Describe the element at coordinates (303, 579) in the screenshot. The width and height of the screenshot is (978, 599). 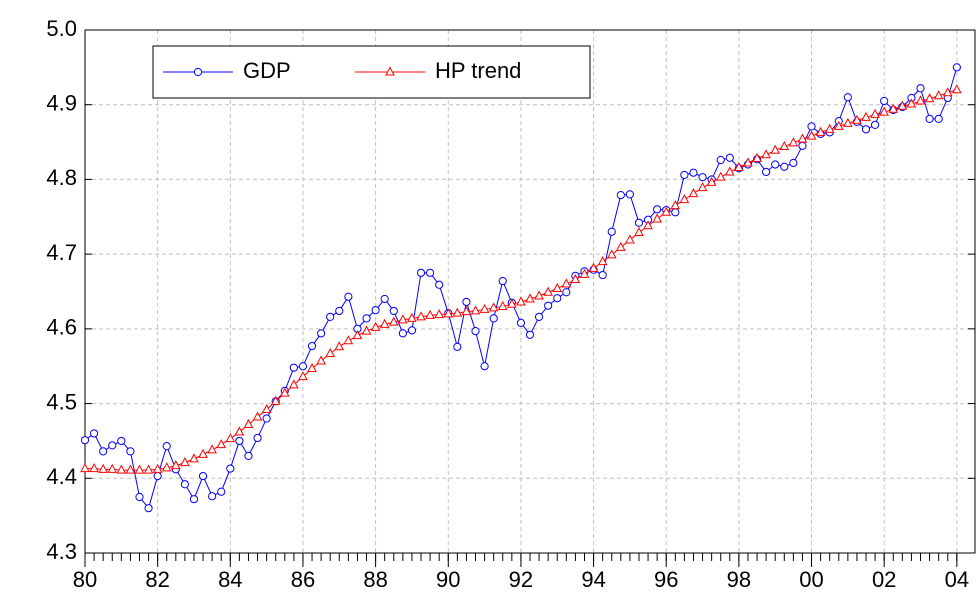
I see `x-tick-label: 86` at that location.